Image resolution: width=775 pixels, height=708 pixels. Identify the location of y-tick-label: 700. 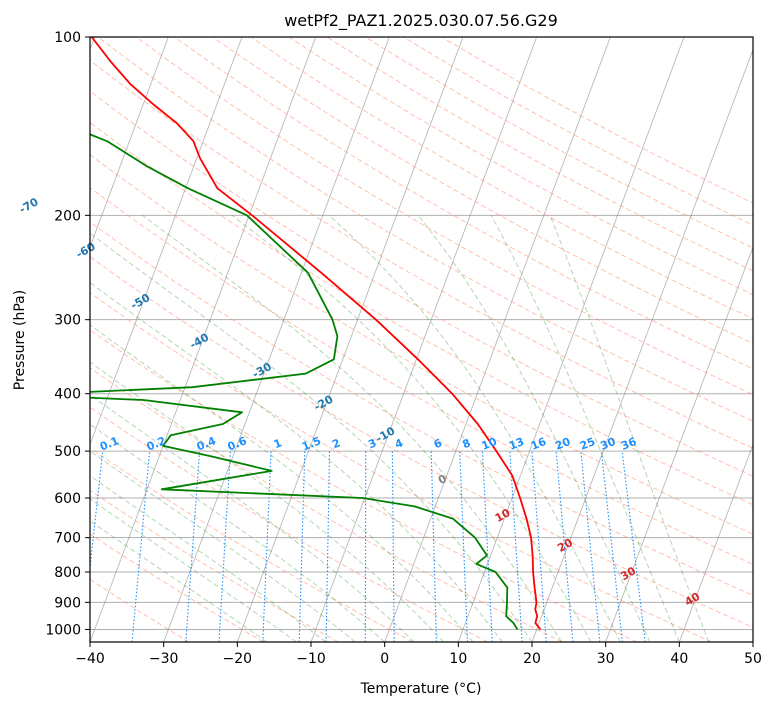
(67, 539).